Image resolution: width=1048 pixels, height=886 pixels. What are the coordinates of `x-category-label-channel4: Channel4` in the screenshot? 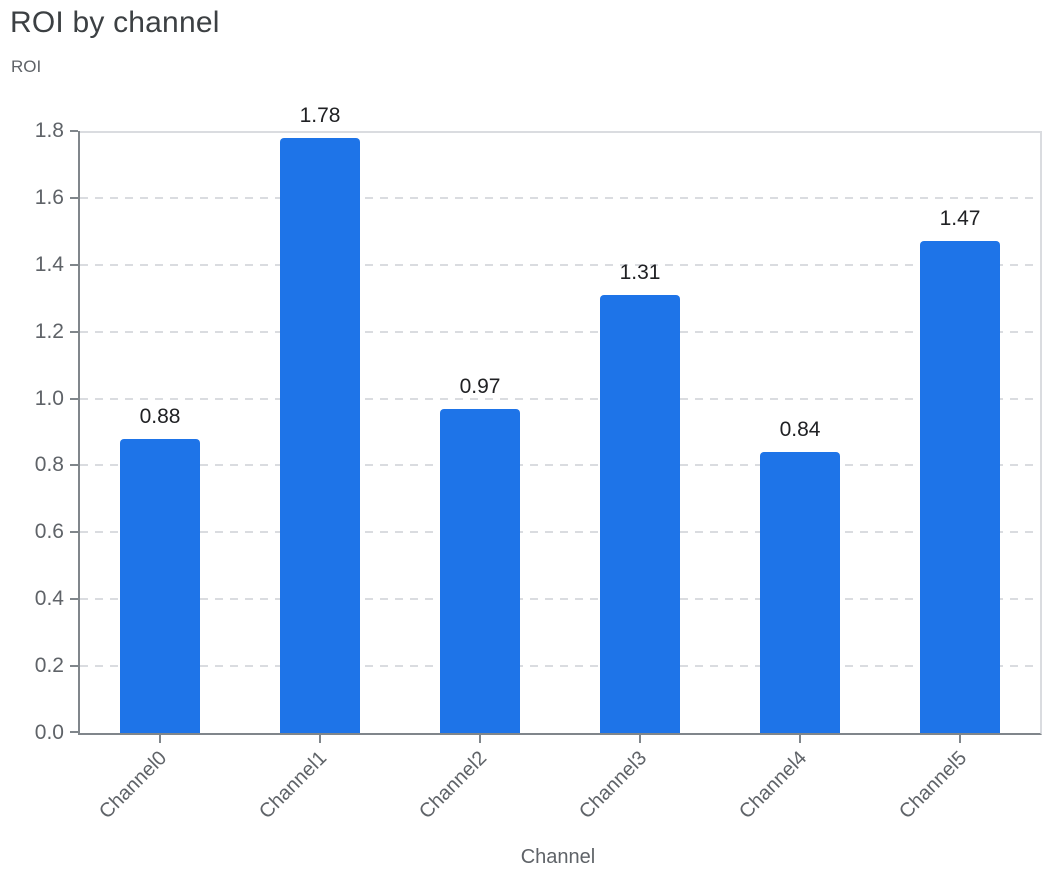 It's located at (773, 785).